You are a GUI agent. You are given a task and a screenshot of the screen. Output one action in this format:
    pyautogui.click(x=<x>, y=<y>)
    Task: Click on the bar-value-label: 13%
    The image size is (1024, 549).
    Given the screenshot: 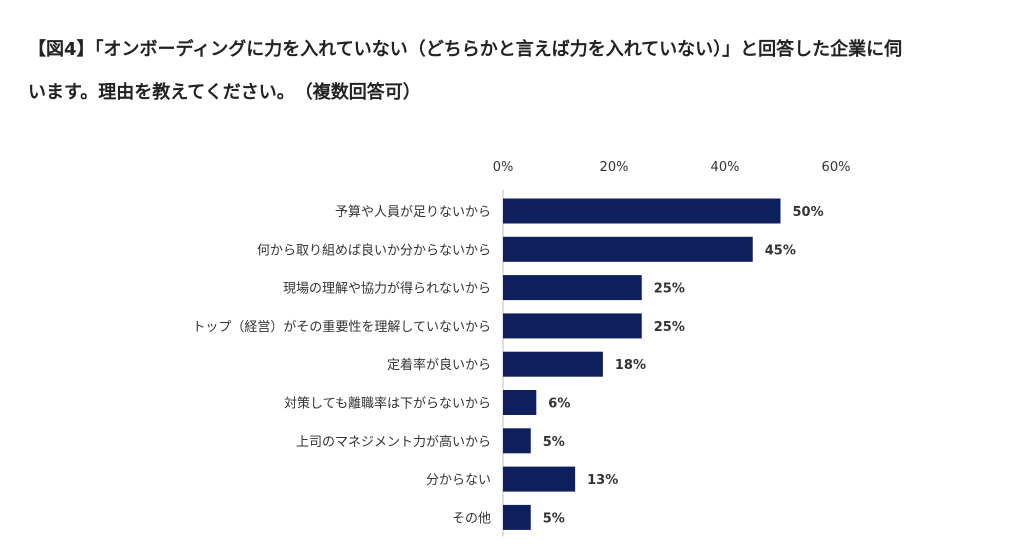 What is the action you would take?
    pyautogui.click(x=602, y=480)
    